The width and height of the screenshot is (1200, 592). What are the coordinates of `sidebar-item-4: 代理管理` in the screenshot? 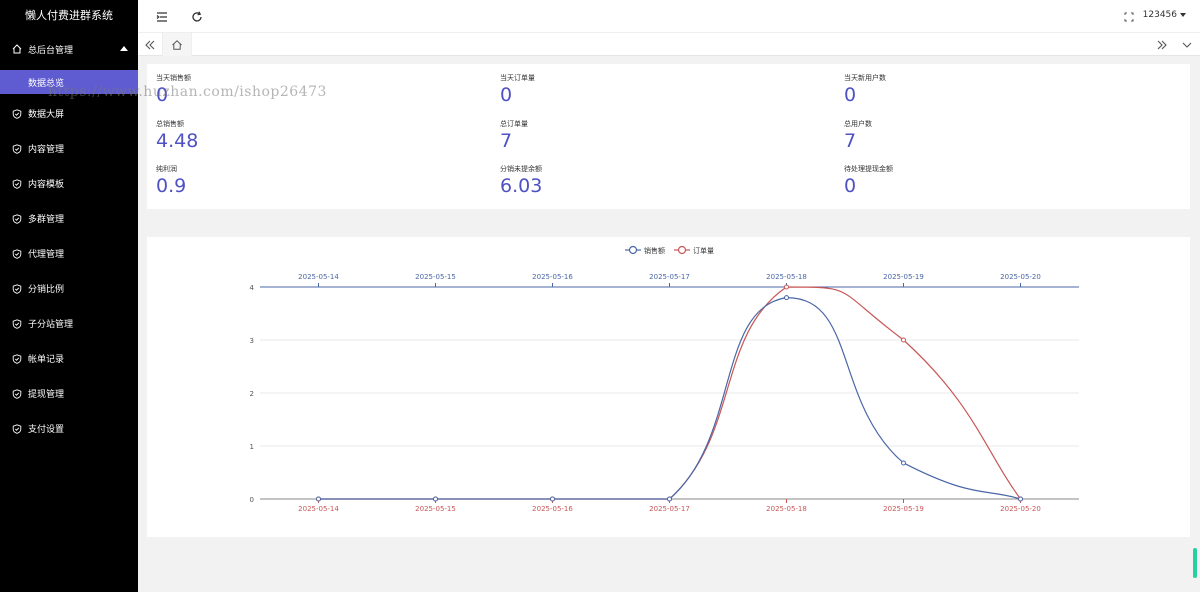 It's located at (69, 253).